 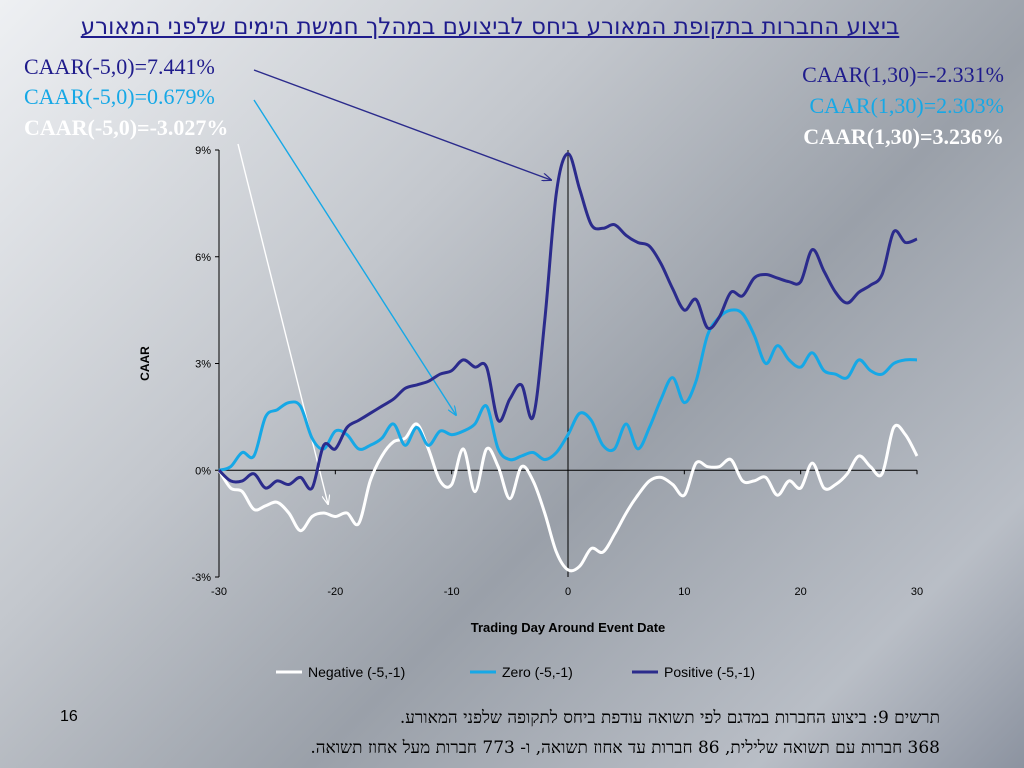 I want to click on x-tick-label: -10, so click(x=452, y=592).